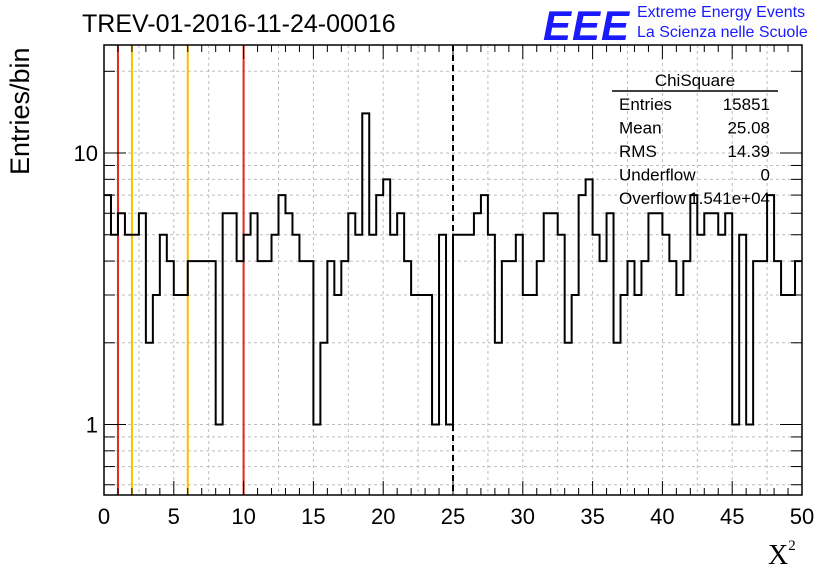 The image size is (836, 572). What do you see at coordinates (721, 12) in the screenshot?
I see `logo-line-1: Extreme Energy Events` at bounding box center [721, 12].